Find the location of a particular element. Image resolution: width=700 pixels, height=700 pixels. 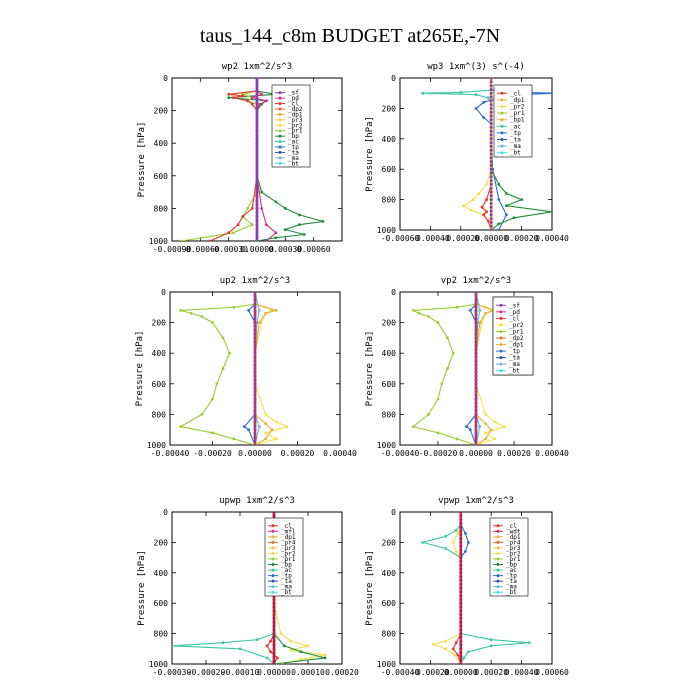

y-tick-label: 1000 is located at coordinates (158, 241).